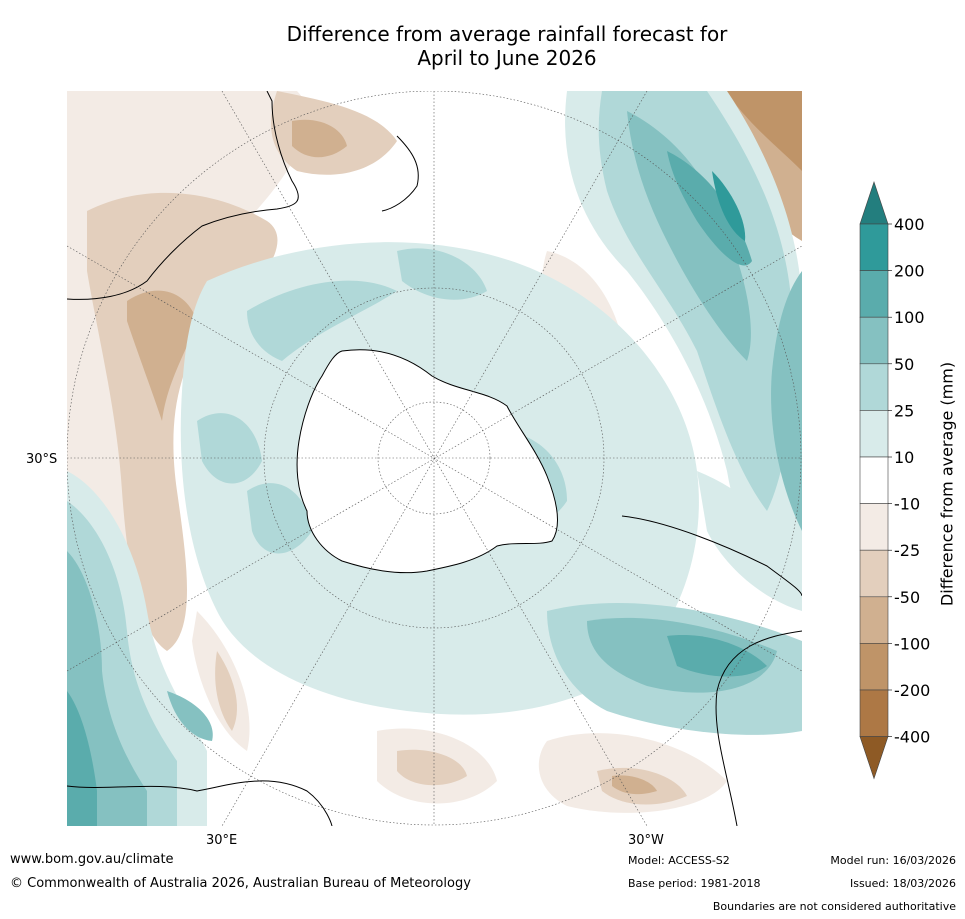 The height and width of the screenshot is (919, 965). Describe the element at coordinates (893, 860) in the screenshot. I see `model-run-date: Model run: 16/03/2026` at that location.